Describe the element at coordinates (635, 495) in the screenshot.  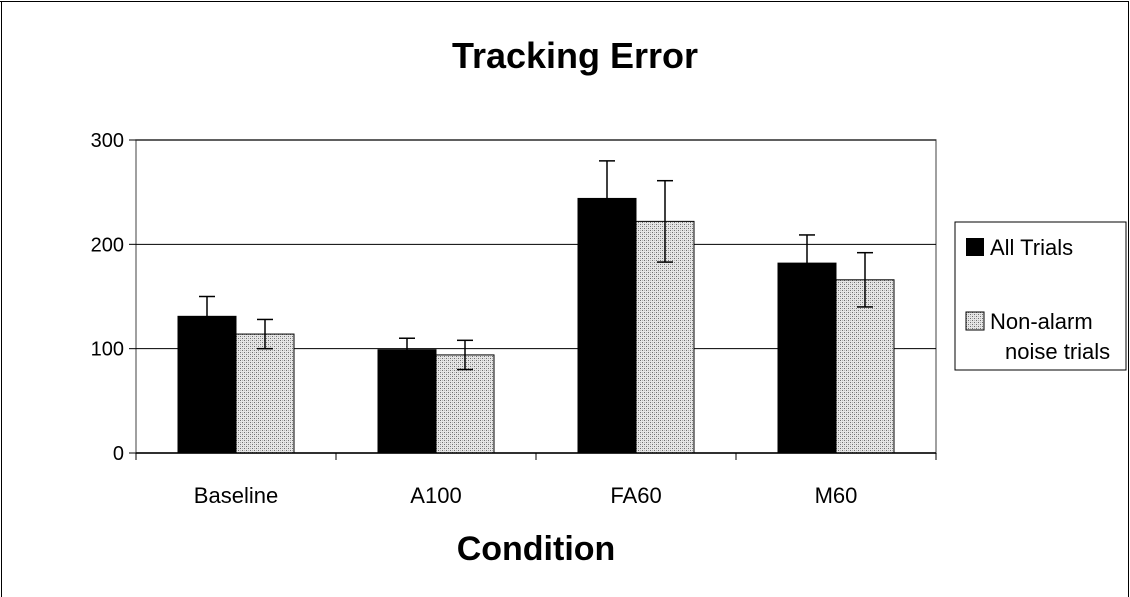
I see `category-label: FA60` at that location.